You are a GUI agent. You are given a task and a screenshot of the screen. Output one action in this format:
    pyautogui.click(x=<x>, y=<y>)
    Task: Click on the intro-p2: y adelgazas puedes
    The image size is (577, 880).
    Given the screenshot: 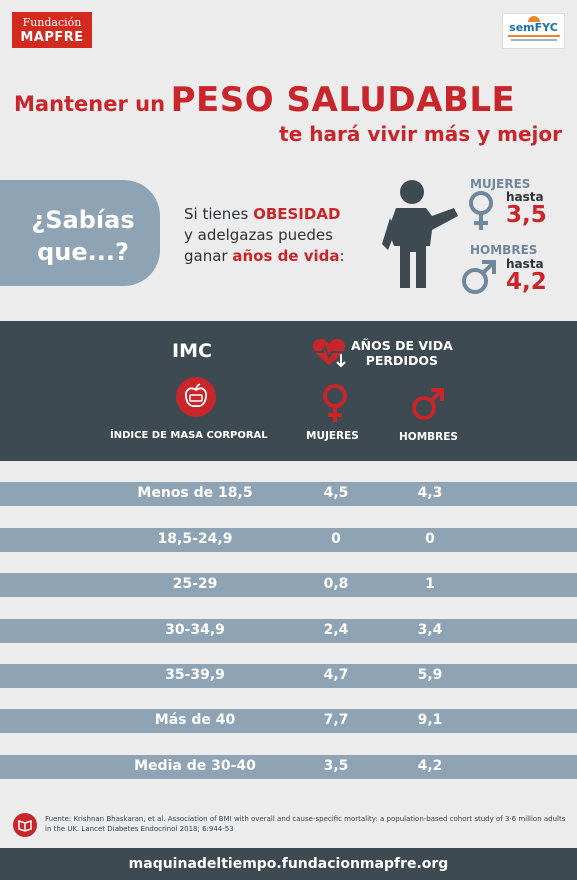 What is the action you would take?
    pyautogui.click(x=258, y=235)
    